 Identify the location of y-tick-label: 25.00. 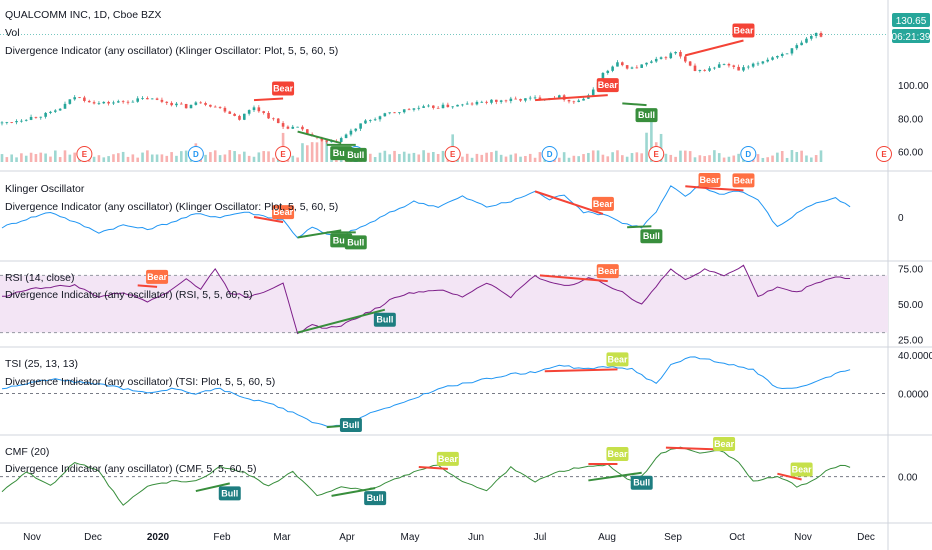
(910, 341).